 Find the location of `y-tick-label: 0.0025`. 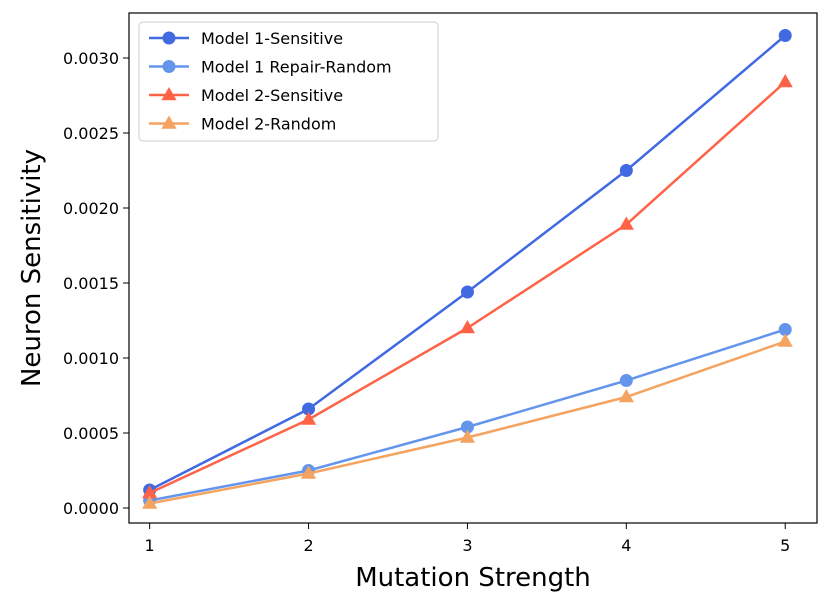

y-tick-label: 0.0025 is located at coordinates (91, 133).